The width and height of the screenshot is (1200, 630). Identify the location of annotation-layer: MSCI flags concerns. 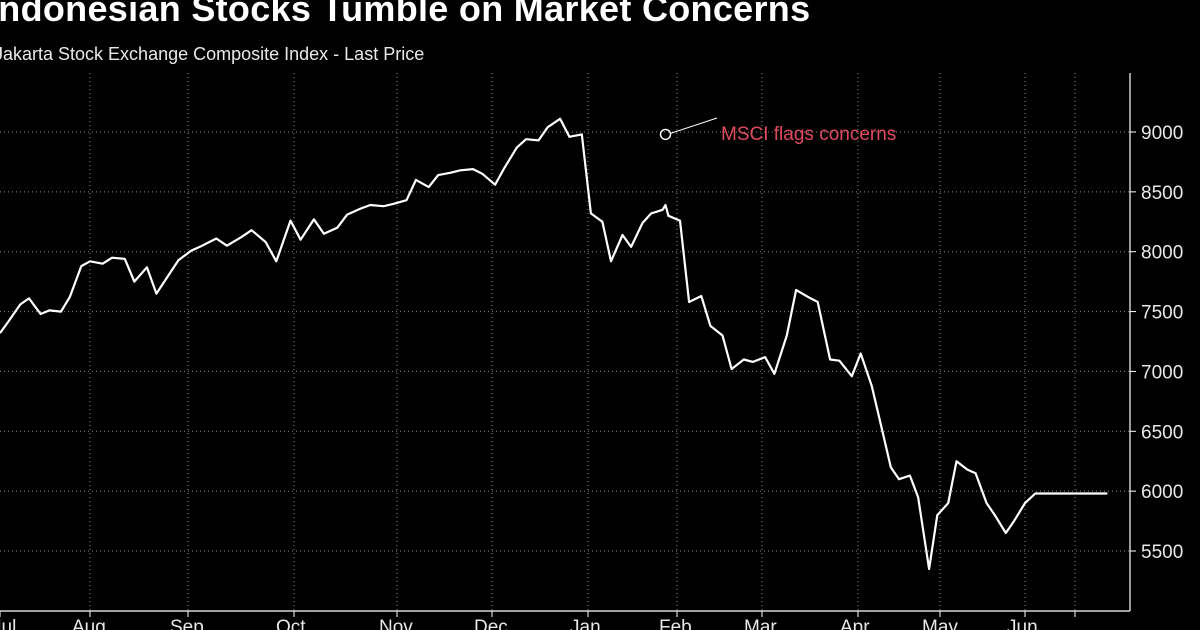
(777, 131).